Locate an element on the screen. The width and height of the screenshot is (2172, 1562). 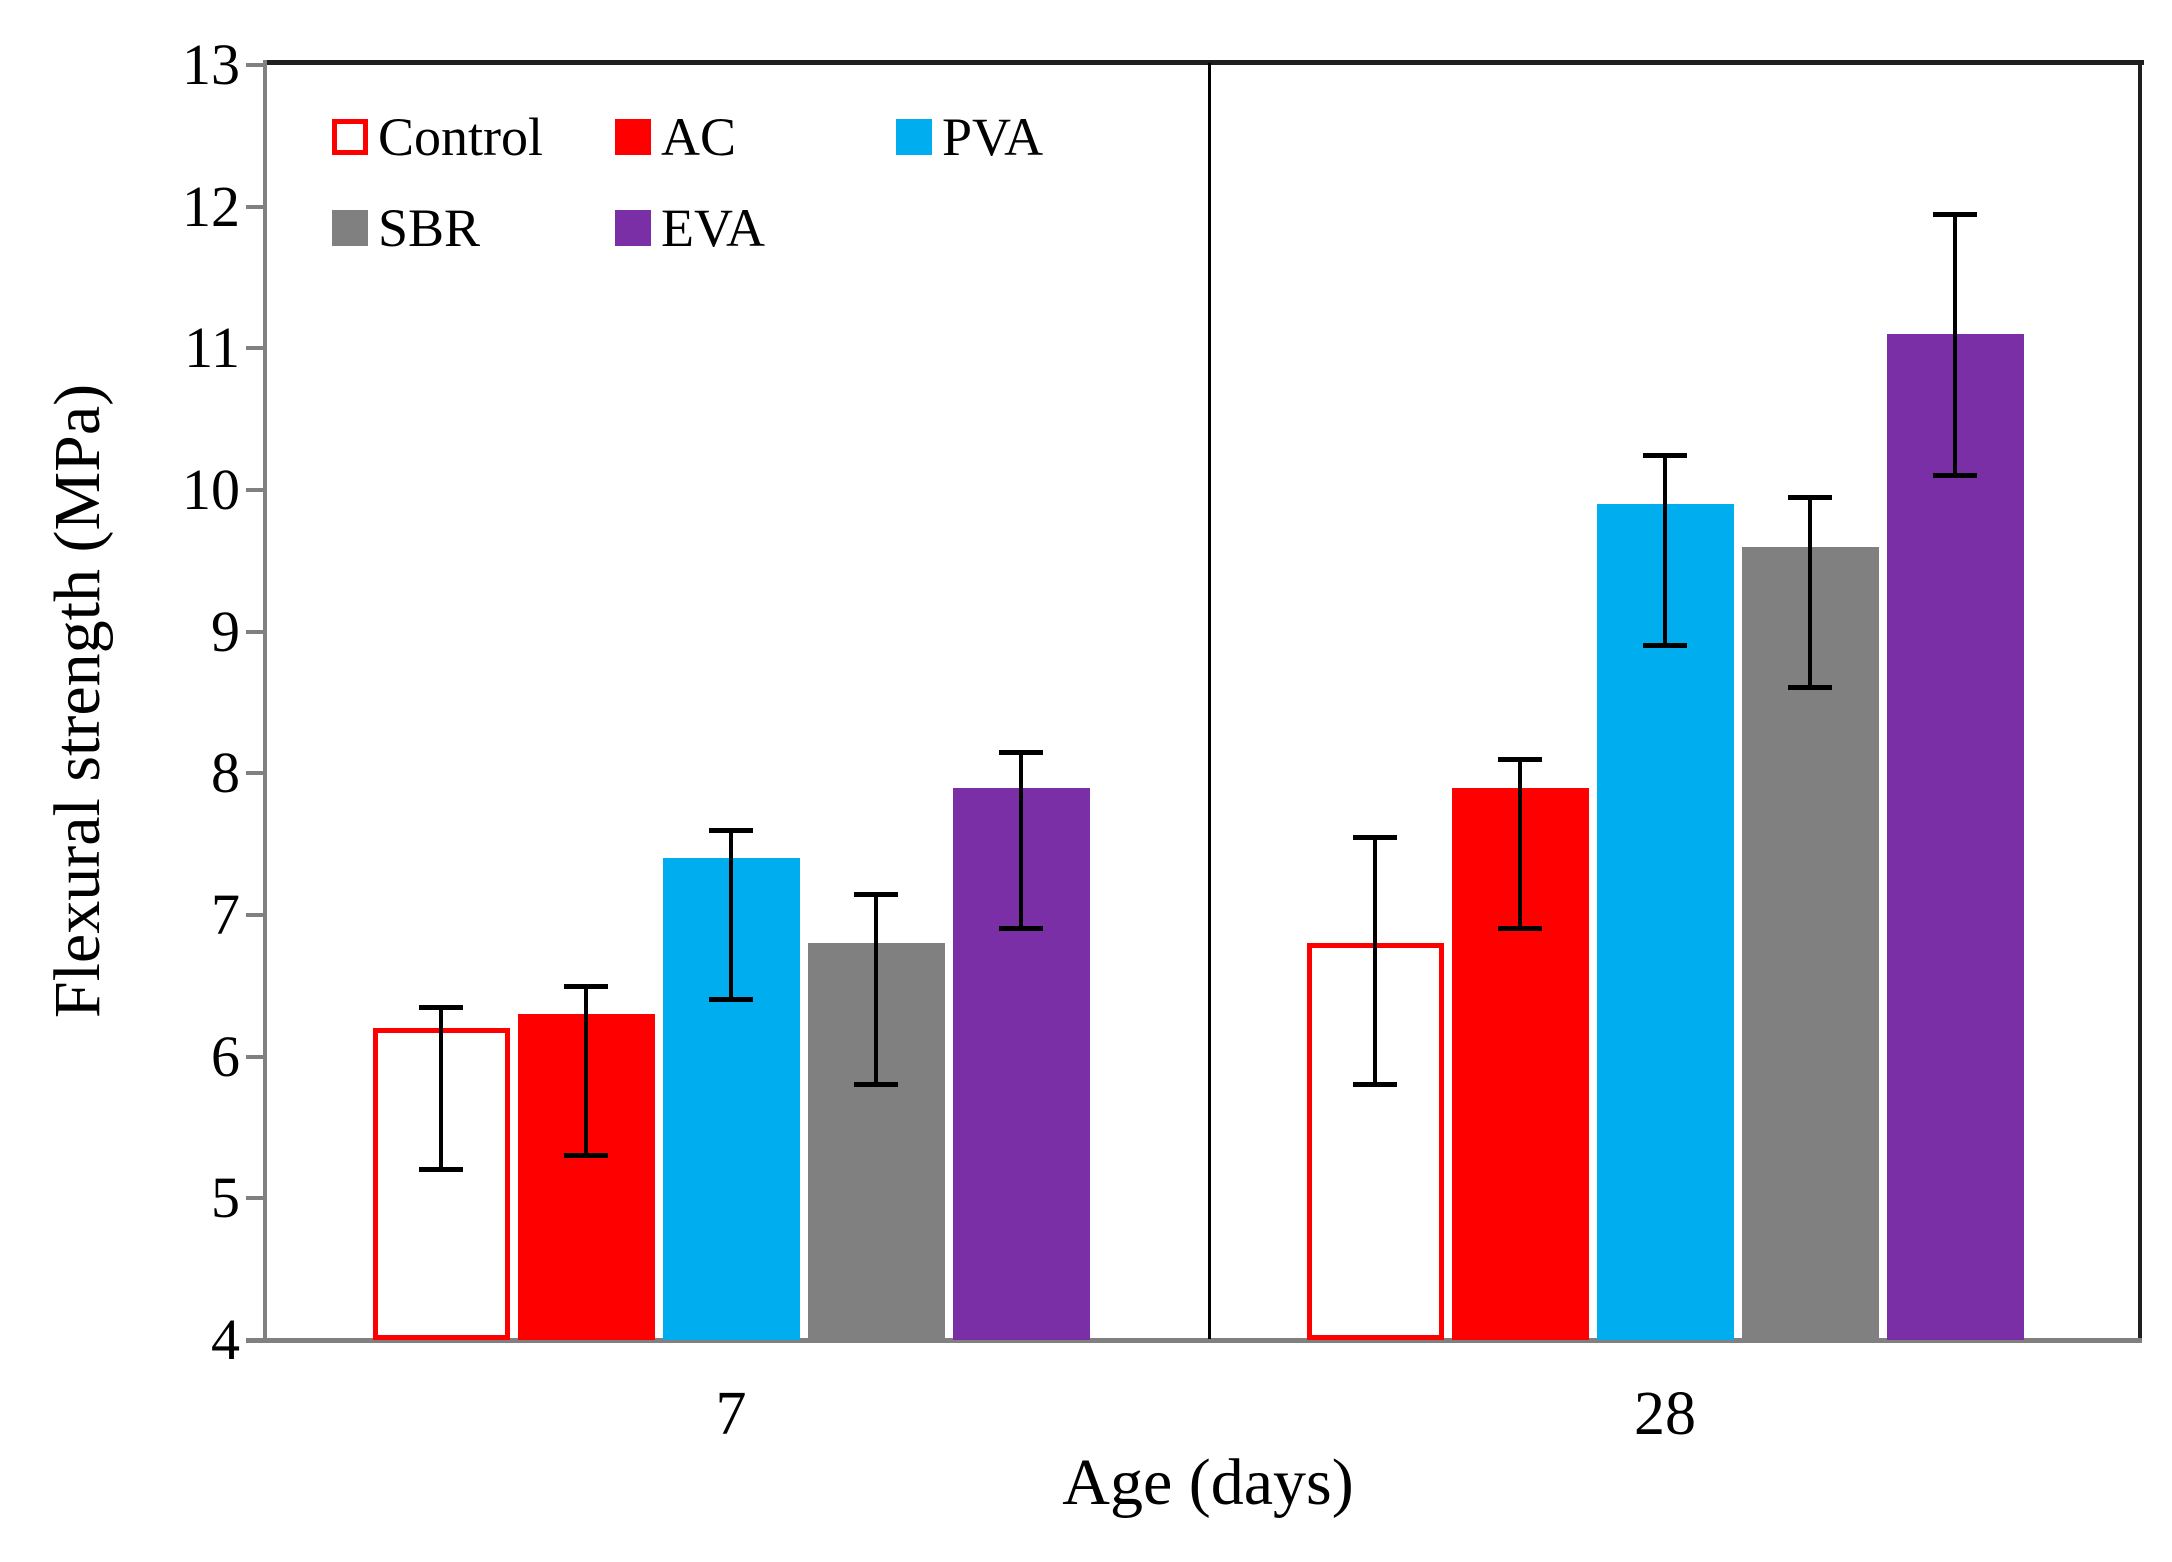
error-bar-control-7d-line is located at coordinates (441, 1088).